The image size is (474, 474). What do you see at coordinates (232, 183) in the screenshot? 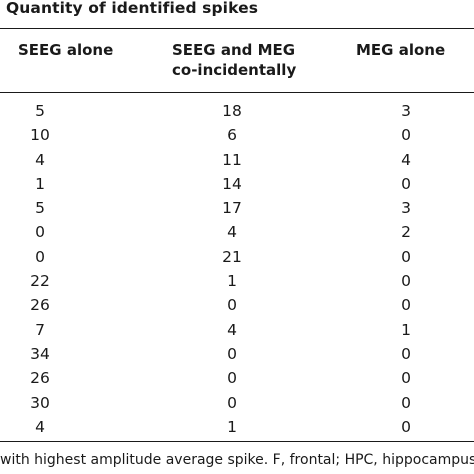
I see `cell-seeg-and-meg: 14` at bounding box center [232, 183].